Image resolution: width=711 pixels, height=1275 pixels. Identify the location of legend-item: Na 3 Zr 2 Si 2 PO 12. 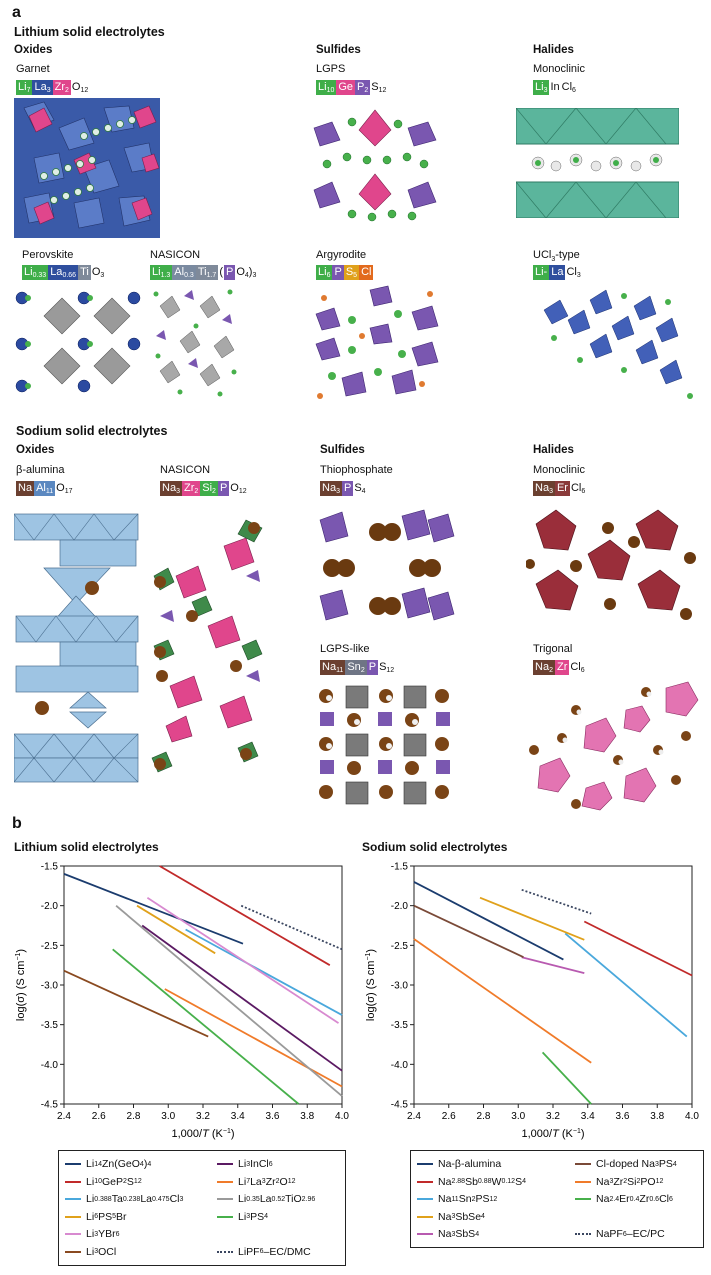
(619, 1182).